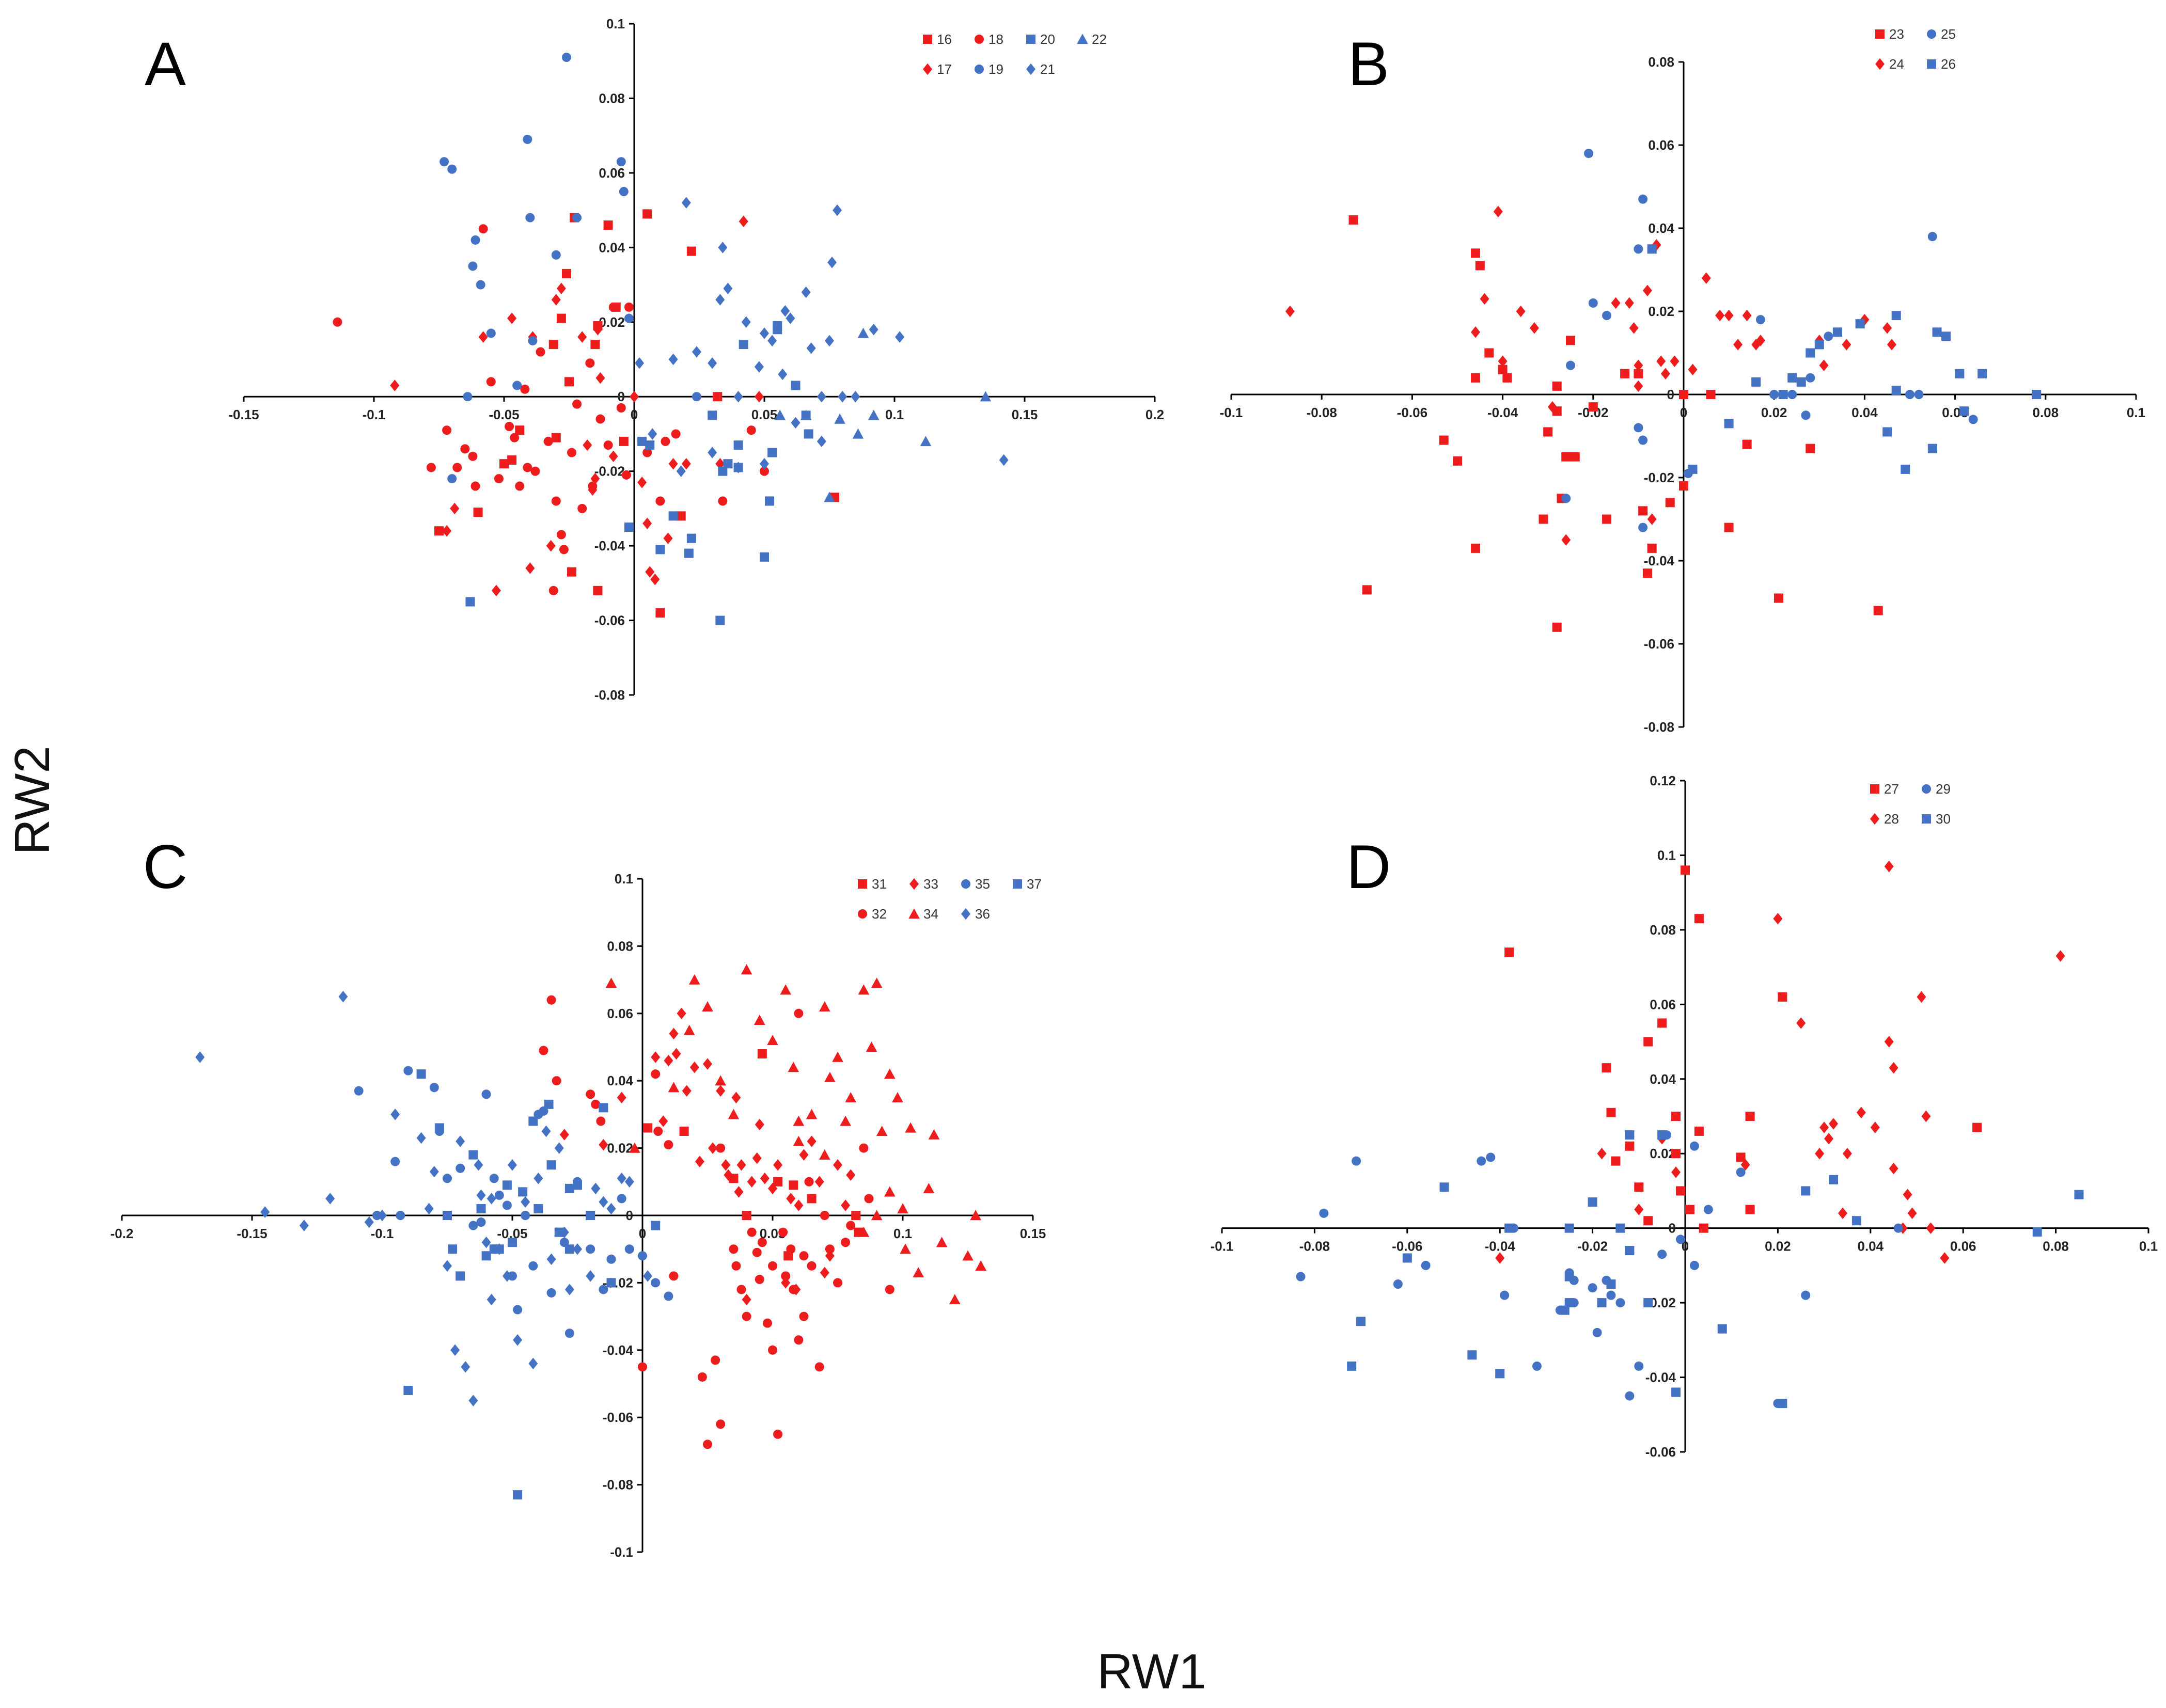 This screenshot has width=2166, height=1708. What do you see at coordinates (1663, 930) in the screenshot?
I see `y-tick-label: 0.08` at bounding box center [1663, 930].